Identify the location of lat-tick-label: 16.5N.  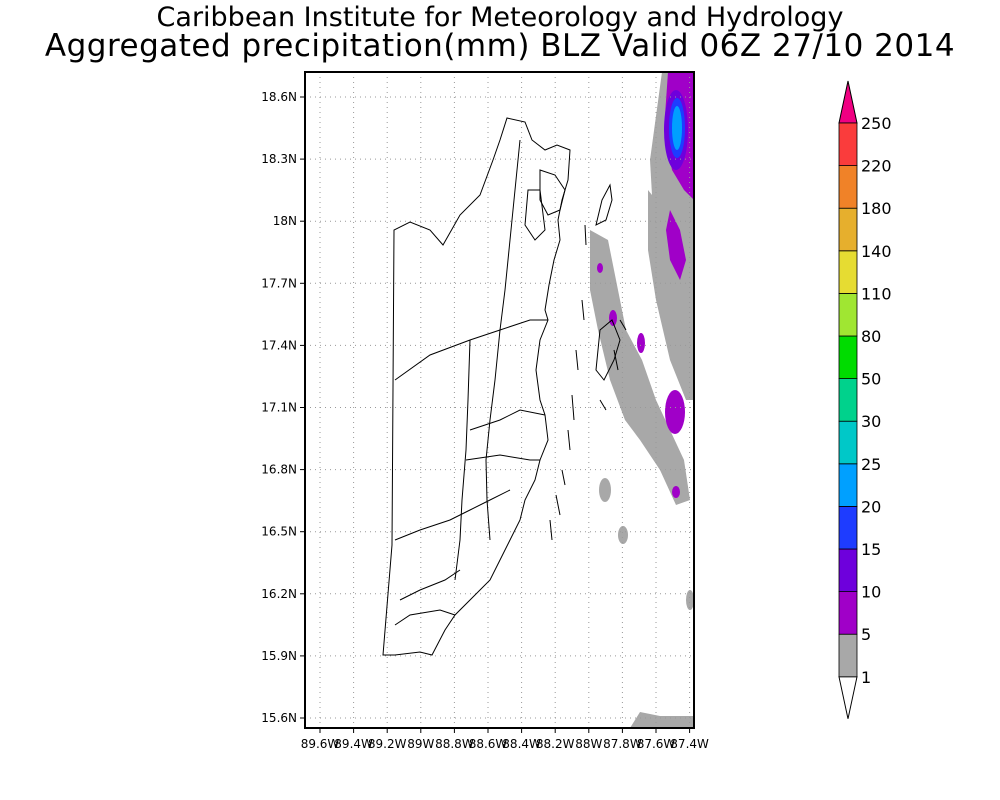
(279, 532).